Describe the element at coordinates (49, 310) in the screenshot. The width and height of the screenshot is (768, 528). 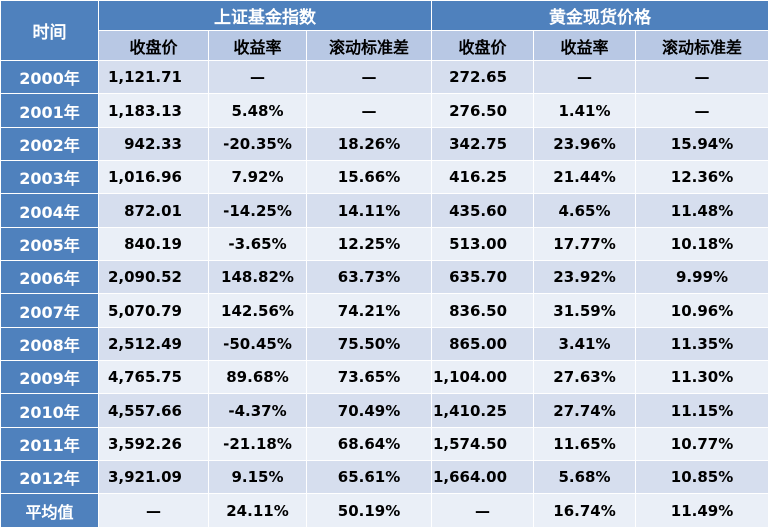
I see `row-label: 2007年` at that location.